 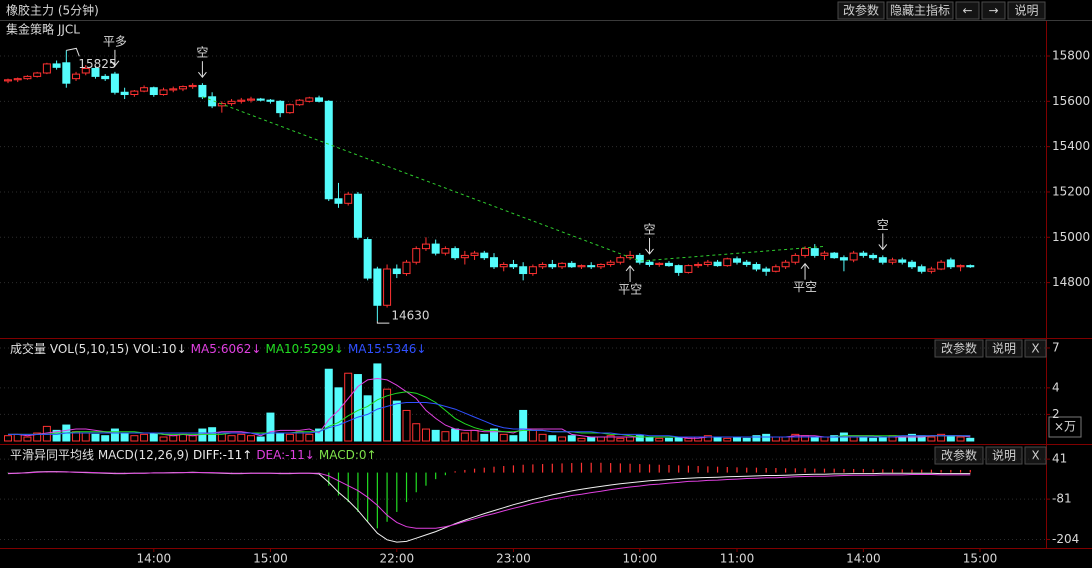 What do you see at coordinates (387, 349) in the screenshot?
I see `legend-entry: MA15:5346↓` at bounding box center [387, 349].